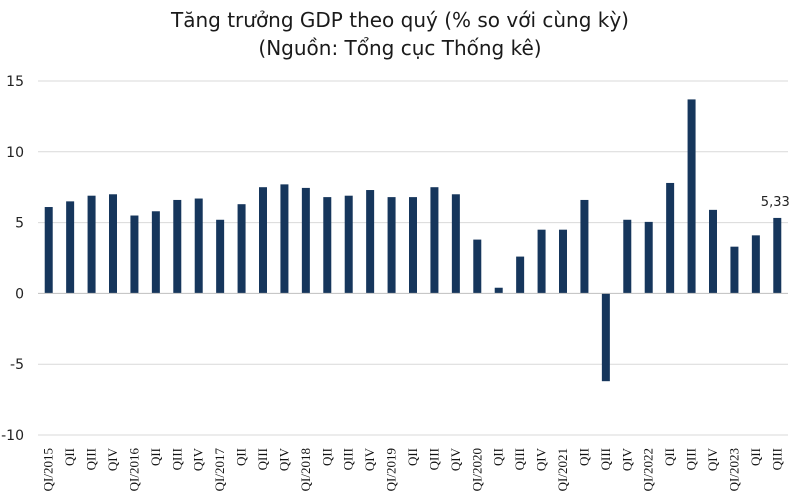  I want to click on y-tick-label: 10, so click(15, 153).